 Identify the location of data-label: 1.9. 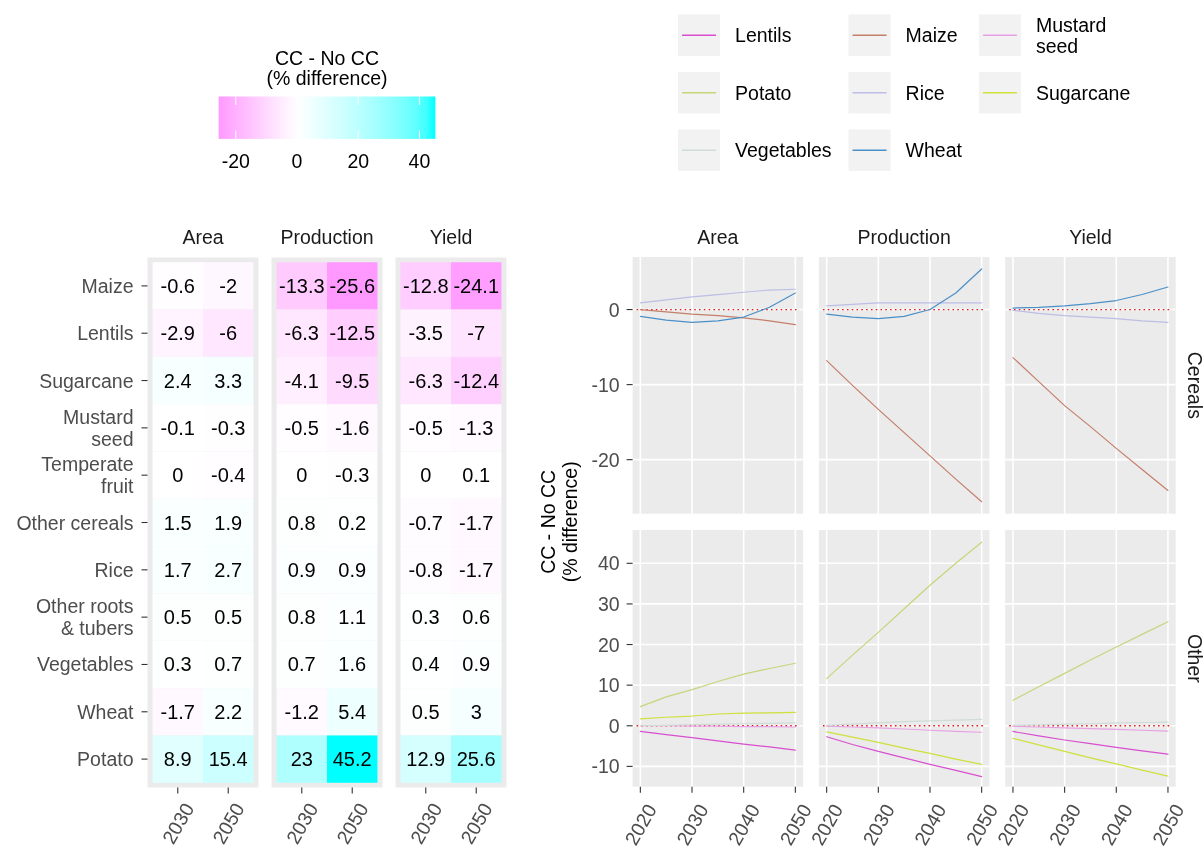
(228, 522).